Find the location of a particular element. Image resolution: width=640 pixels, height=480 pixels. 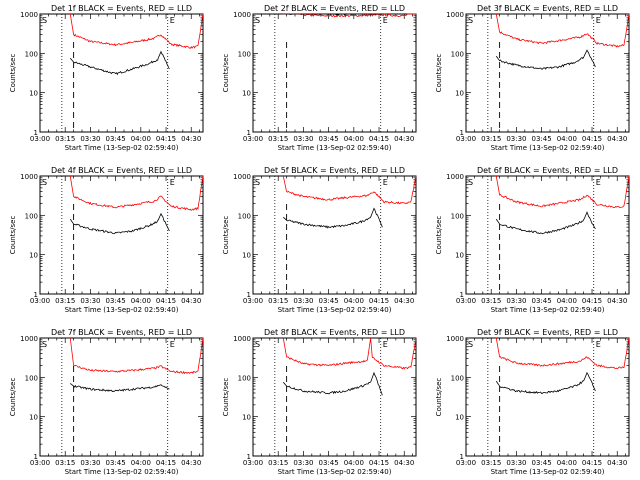

chart-title: Det 7f BLACK = Events, RED = LLD is located at coordinates (121, 332).